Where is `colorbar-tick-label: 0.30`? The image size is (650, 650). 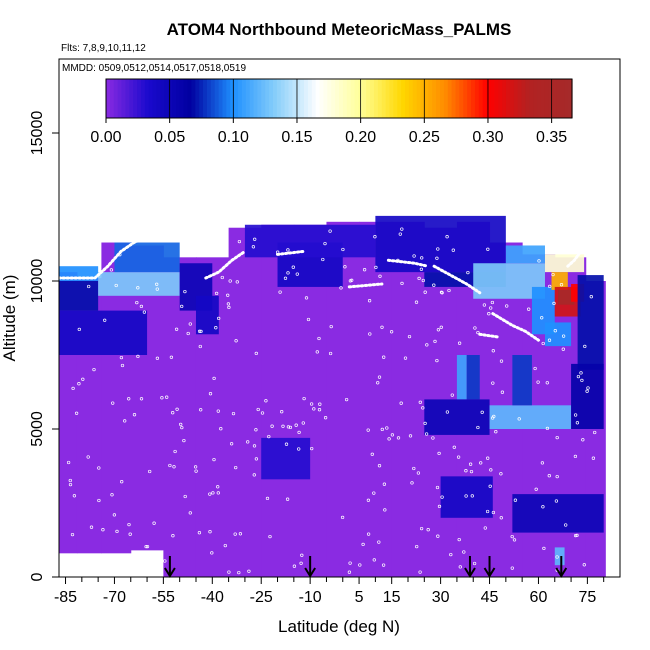
colorbar-tick-label: 0.30 is located at coordinates (487, 137).